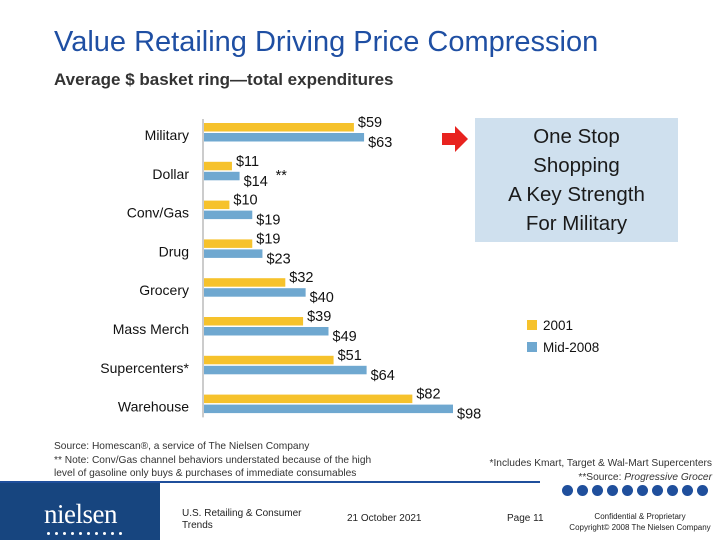 This screenshot has height=540, width=720. Describe the element at coordinates (233, 253) in the screenshot. I see `bar-mid-2008-drug` at that location.